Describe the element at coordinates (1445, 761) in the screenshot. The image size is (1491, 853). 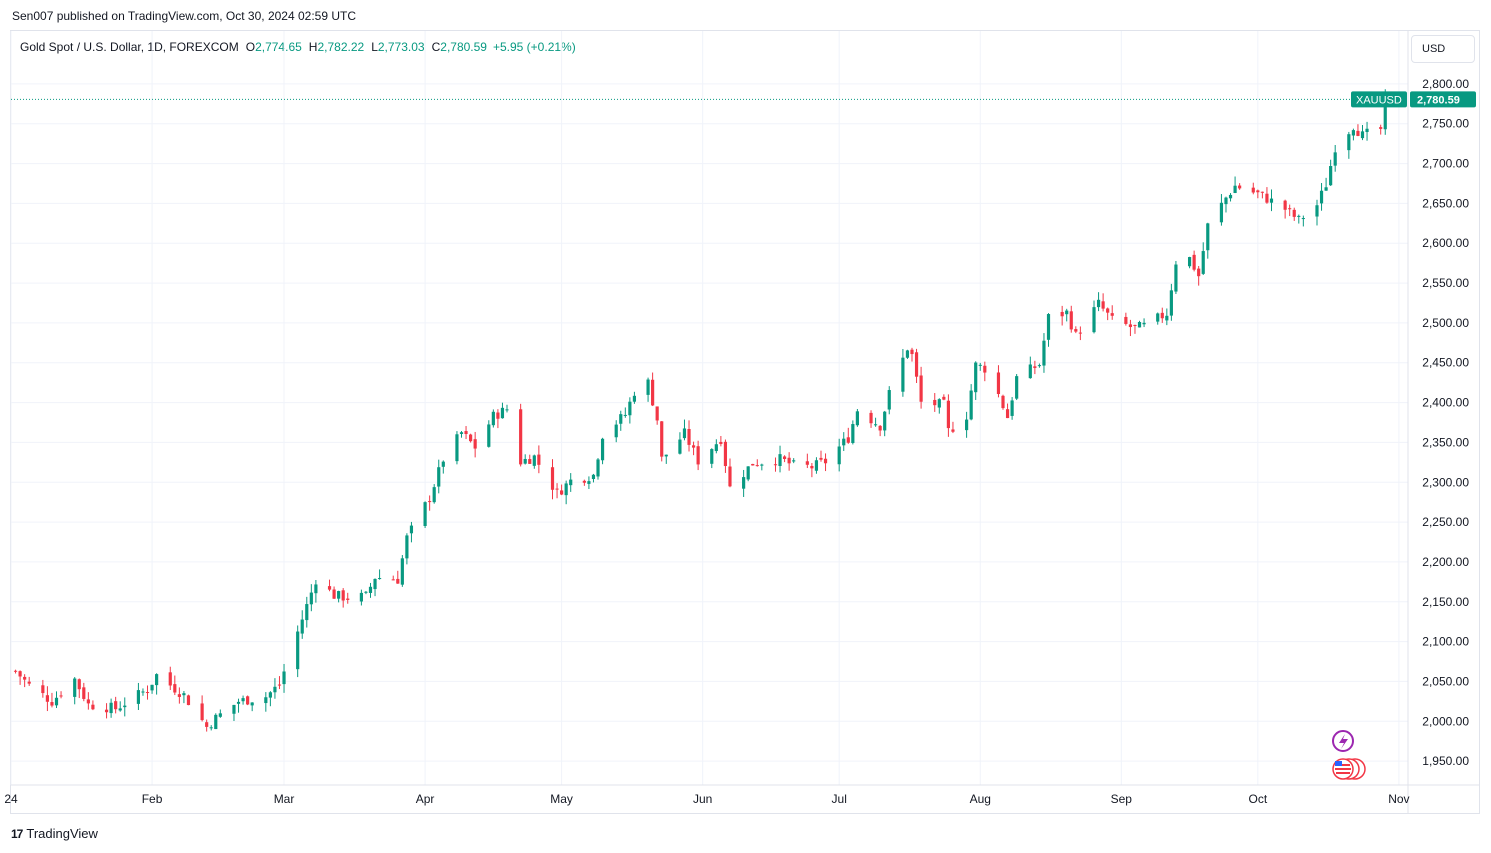
I see `price-tick-label: 1,950.00` at that location.